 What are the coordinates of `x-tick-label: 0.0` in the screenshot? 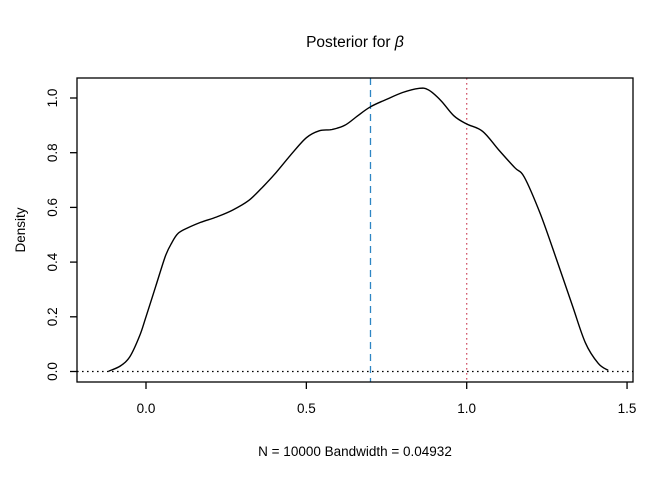 It's located at (146, 408).